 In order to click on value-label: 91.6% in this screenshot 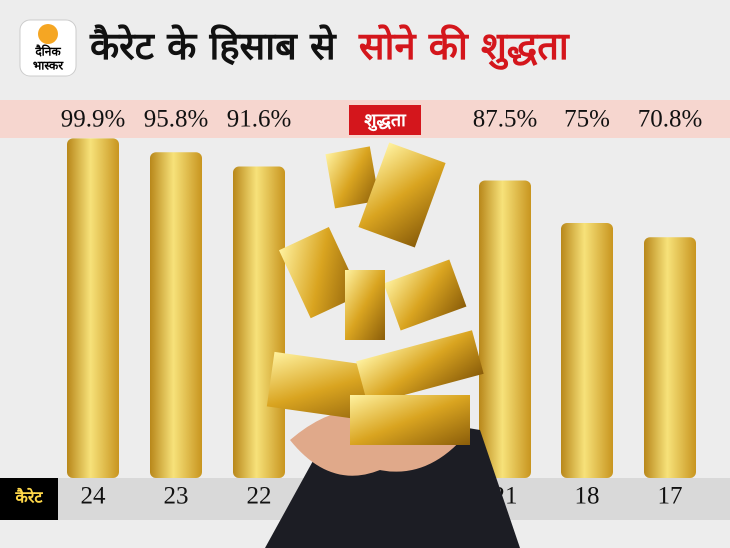, I will do `click(259, 119)`.